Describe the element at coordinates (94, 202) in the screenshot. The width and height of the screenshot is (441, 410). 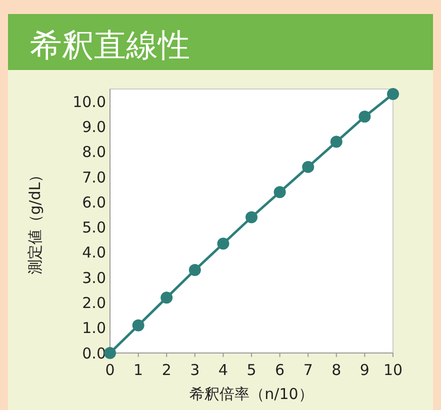
I see `y-tick-label: 6.0` at that location.